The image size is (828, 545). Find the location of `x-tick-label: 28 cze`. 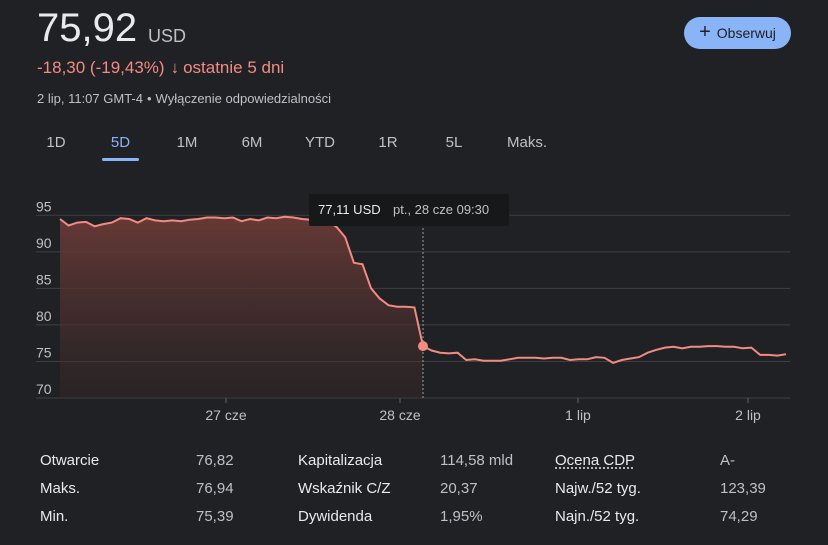

x-tick-label: 28 cze is located at coordinates (399, 415).